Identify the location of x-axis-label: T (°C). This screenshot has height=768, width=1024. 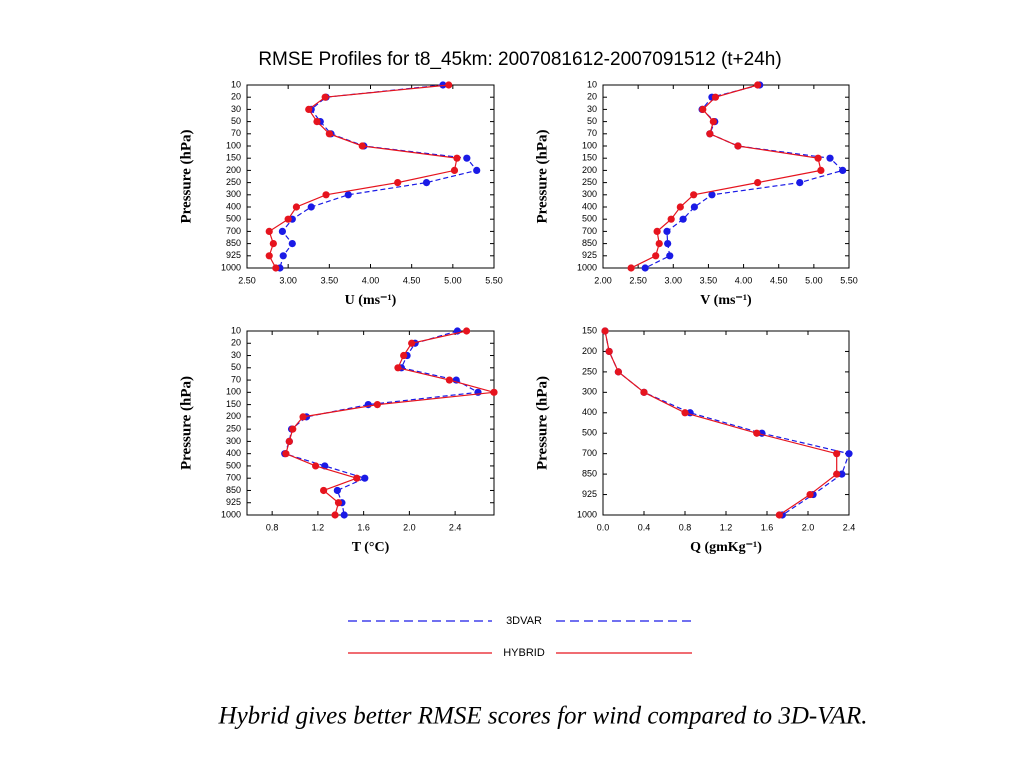
(371, 547).